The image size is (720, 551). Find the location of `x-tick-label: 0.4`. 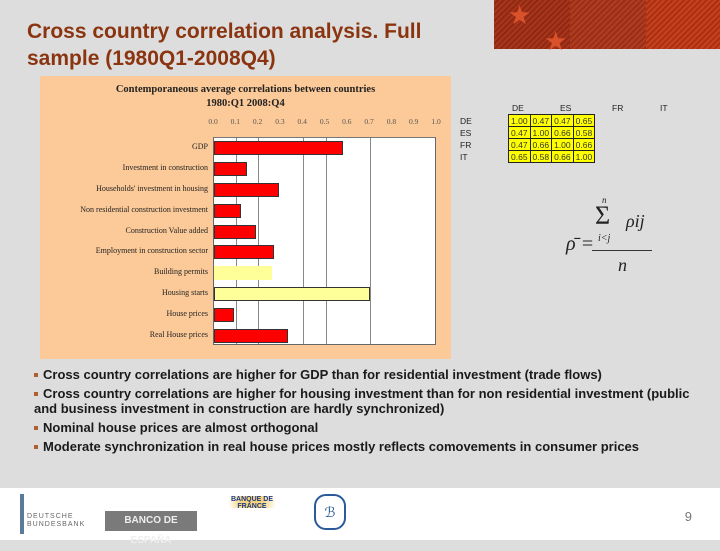

x-tick-label: 0.4 is located at coordinates (302, 121).